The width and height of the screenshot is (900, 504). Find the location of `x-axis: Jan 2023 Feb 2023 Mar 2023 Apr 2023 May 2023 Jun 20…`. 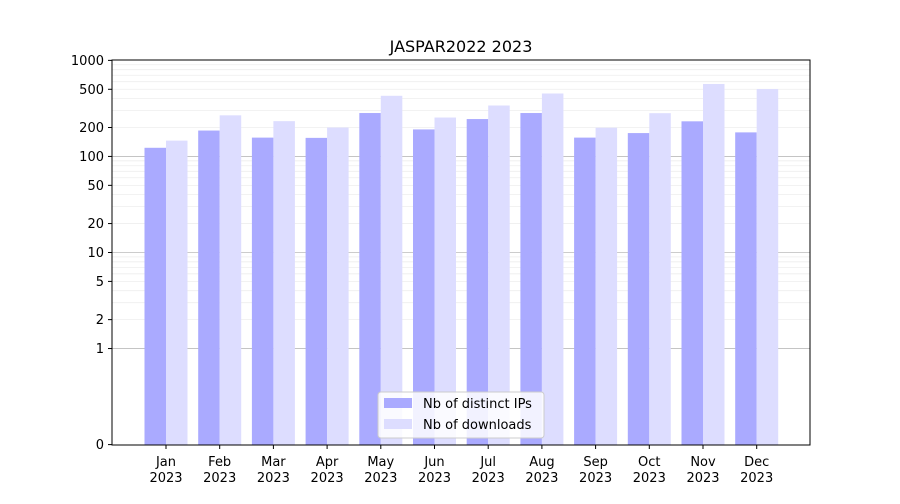

x-axis: Jan 2023 Feb 2023 Mar 2023 Apr 2023 May 2023 Jun 20… is located at coordinates (461, 465).